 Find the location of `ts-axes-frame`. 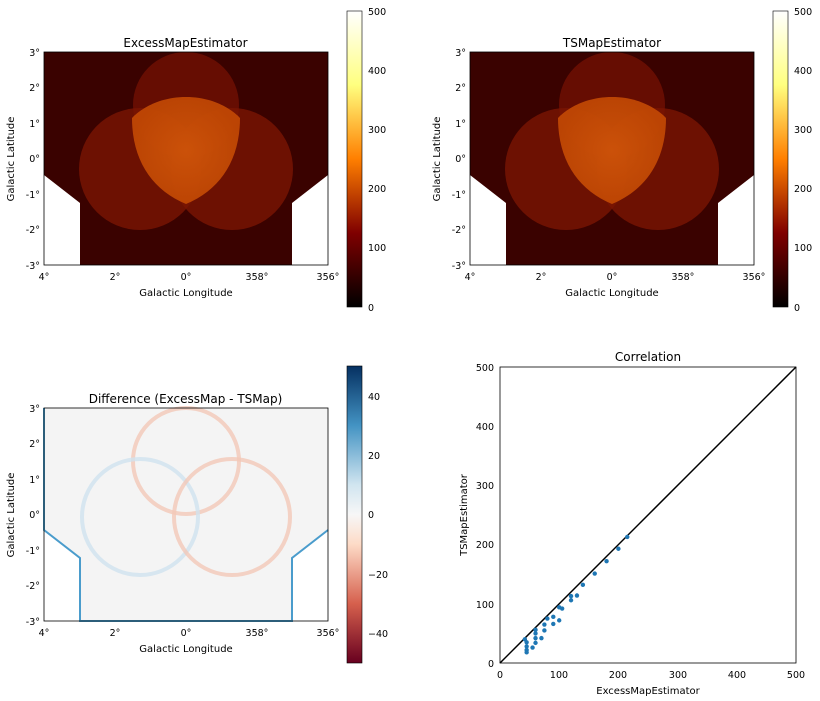

ts-axes-frame is located at coordinates (612, 158).